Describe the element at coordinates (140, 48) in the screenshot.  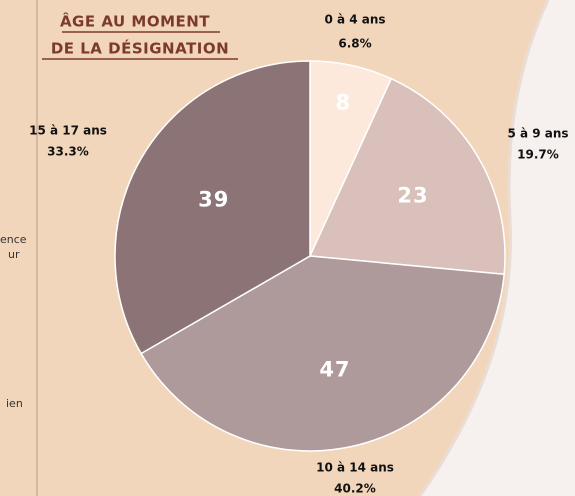
I see `chart-title: DE LA DÉSIGNATION` at that location.